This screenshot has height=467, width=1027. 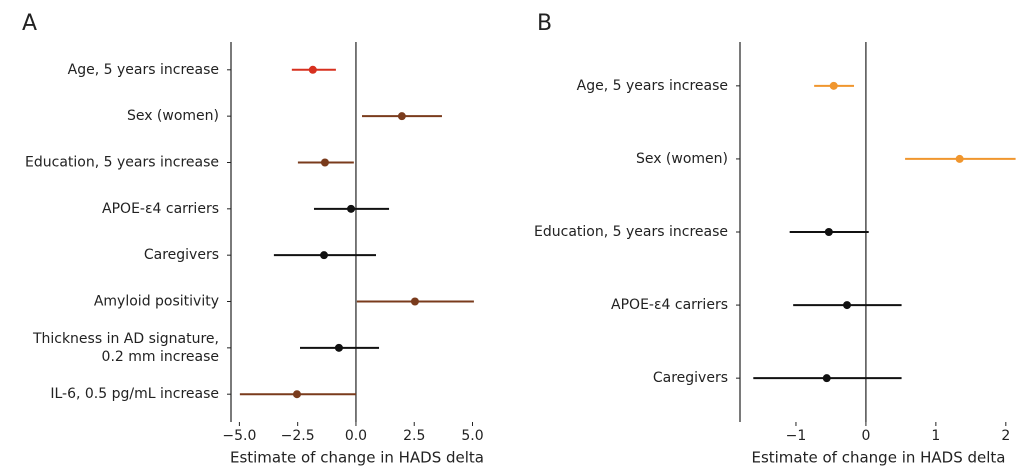 What do you see at coordinates (29, 23) in the screenshot?
I see `panel-label: A` at bounding box center [29, 23].